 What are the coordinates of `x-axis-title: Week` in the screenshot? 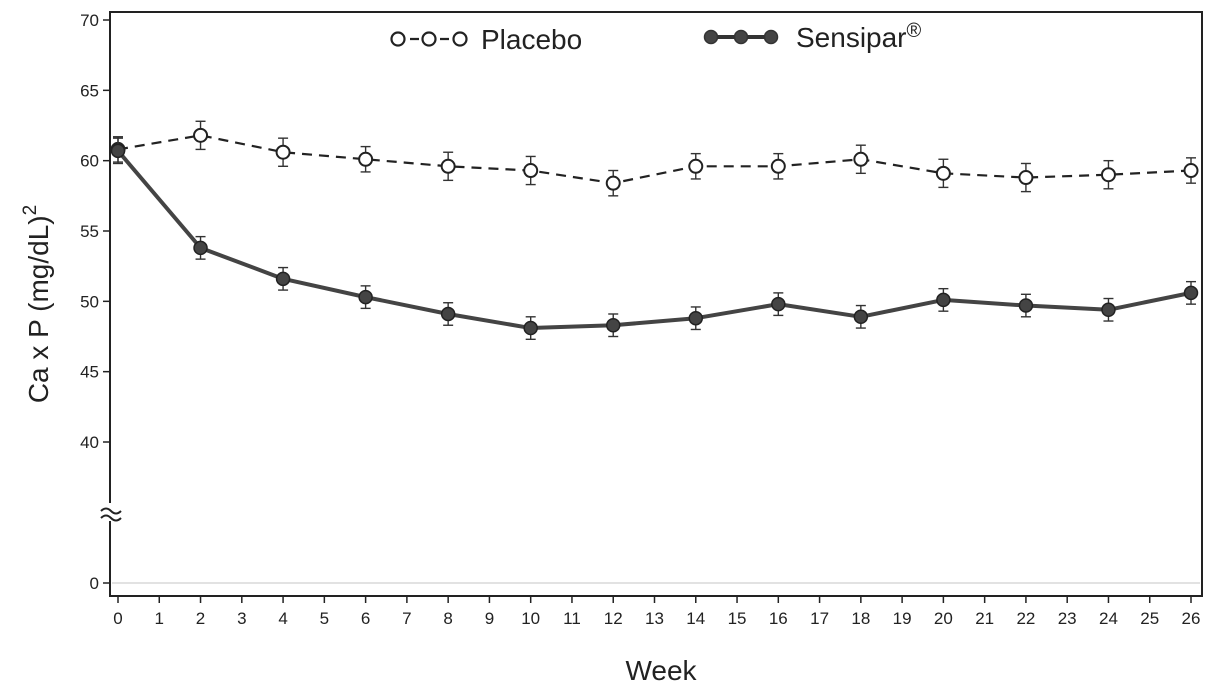 It's located at (661, 670).